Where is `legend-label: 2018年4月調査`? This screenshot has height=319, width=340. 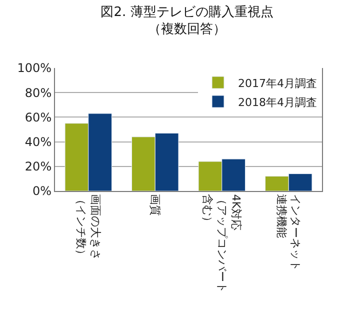 legend-label: 2018年4月調査 is located at coordinates (277, 102).